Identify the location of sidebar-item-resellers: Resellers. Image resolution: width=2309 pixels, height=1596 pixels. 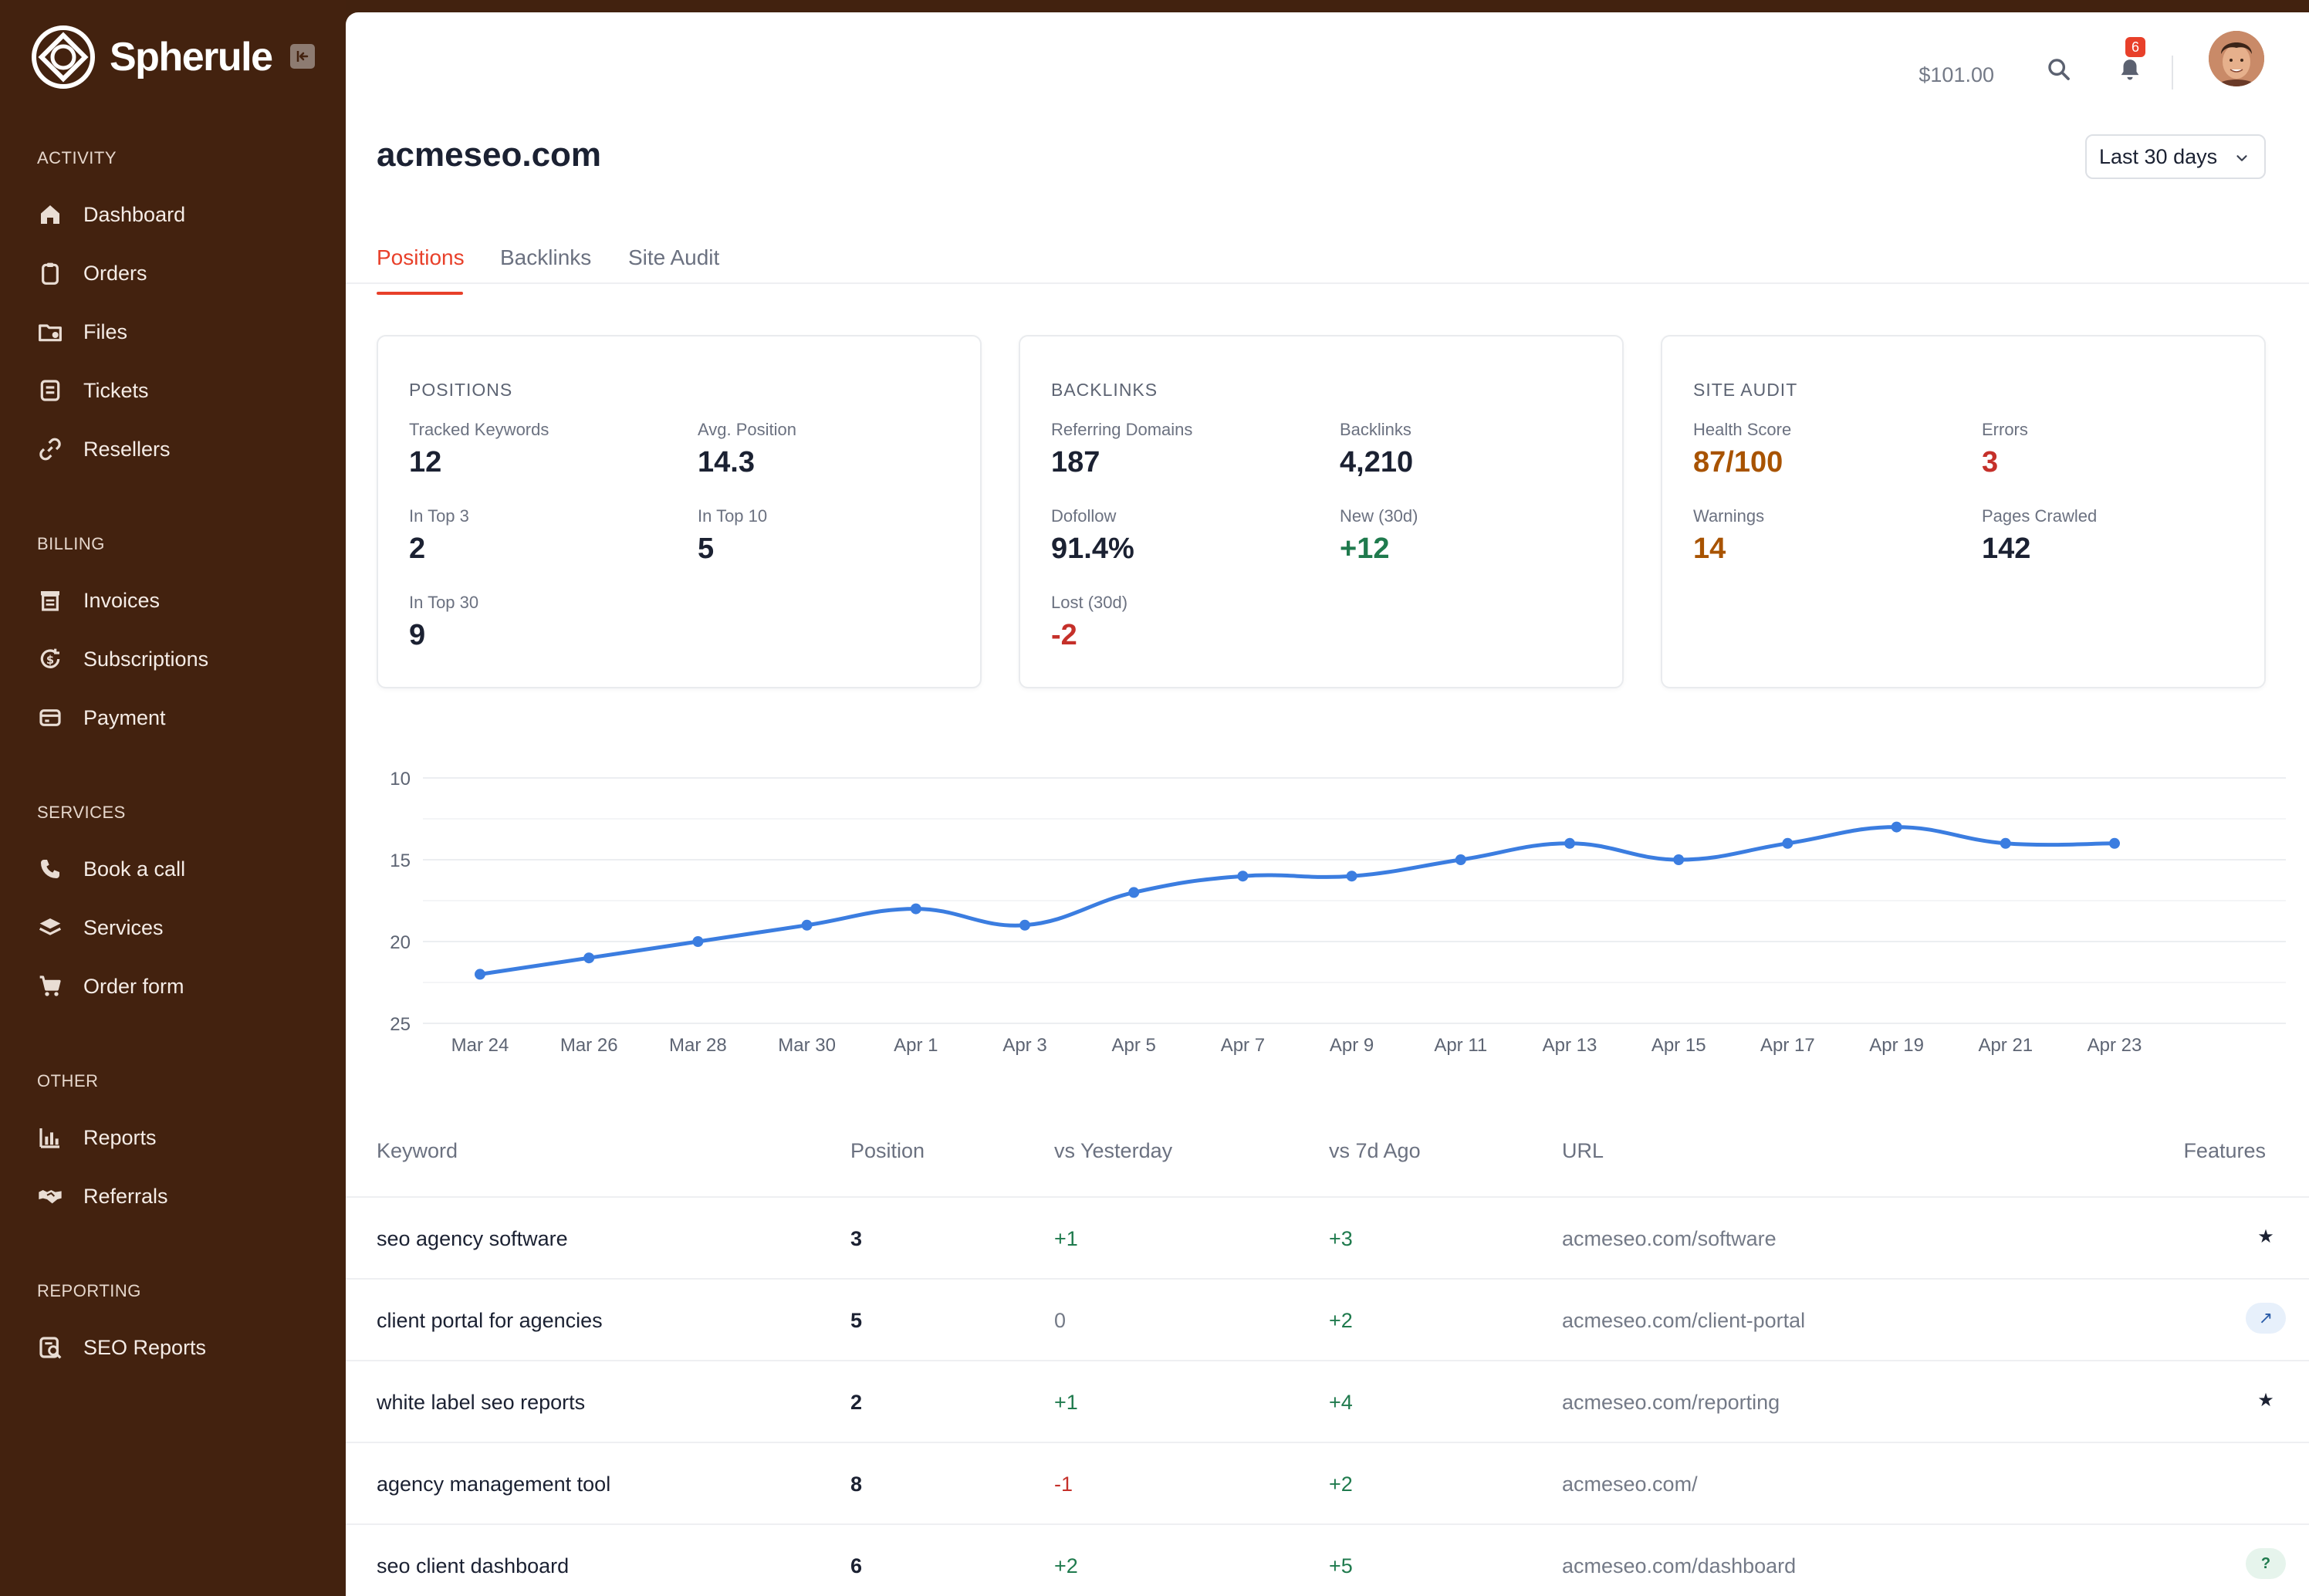
(104, 450).